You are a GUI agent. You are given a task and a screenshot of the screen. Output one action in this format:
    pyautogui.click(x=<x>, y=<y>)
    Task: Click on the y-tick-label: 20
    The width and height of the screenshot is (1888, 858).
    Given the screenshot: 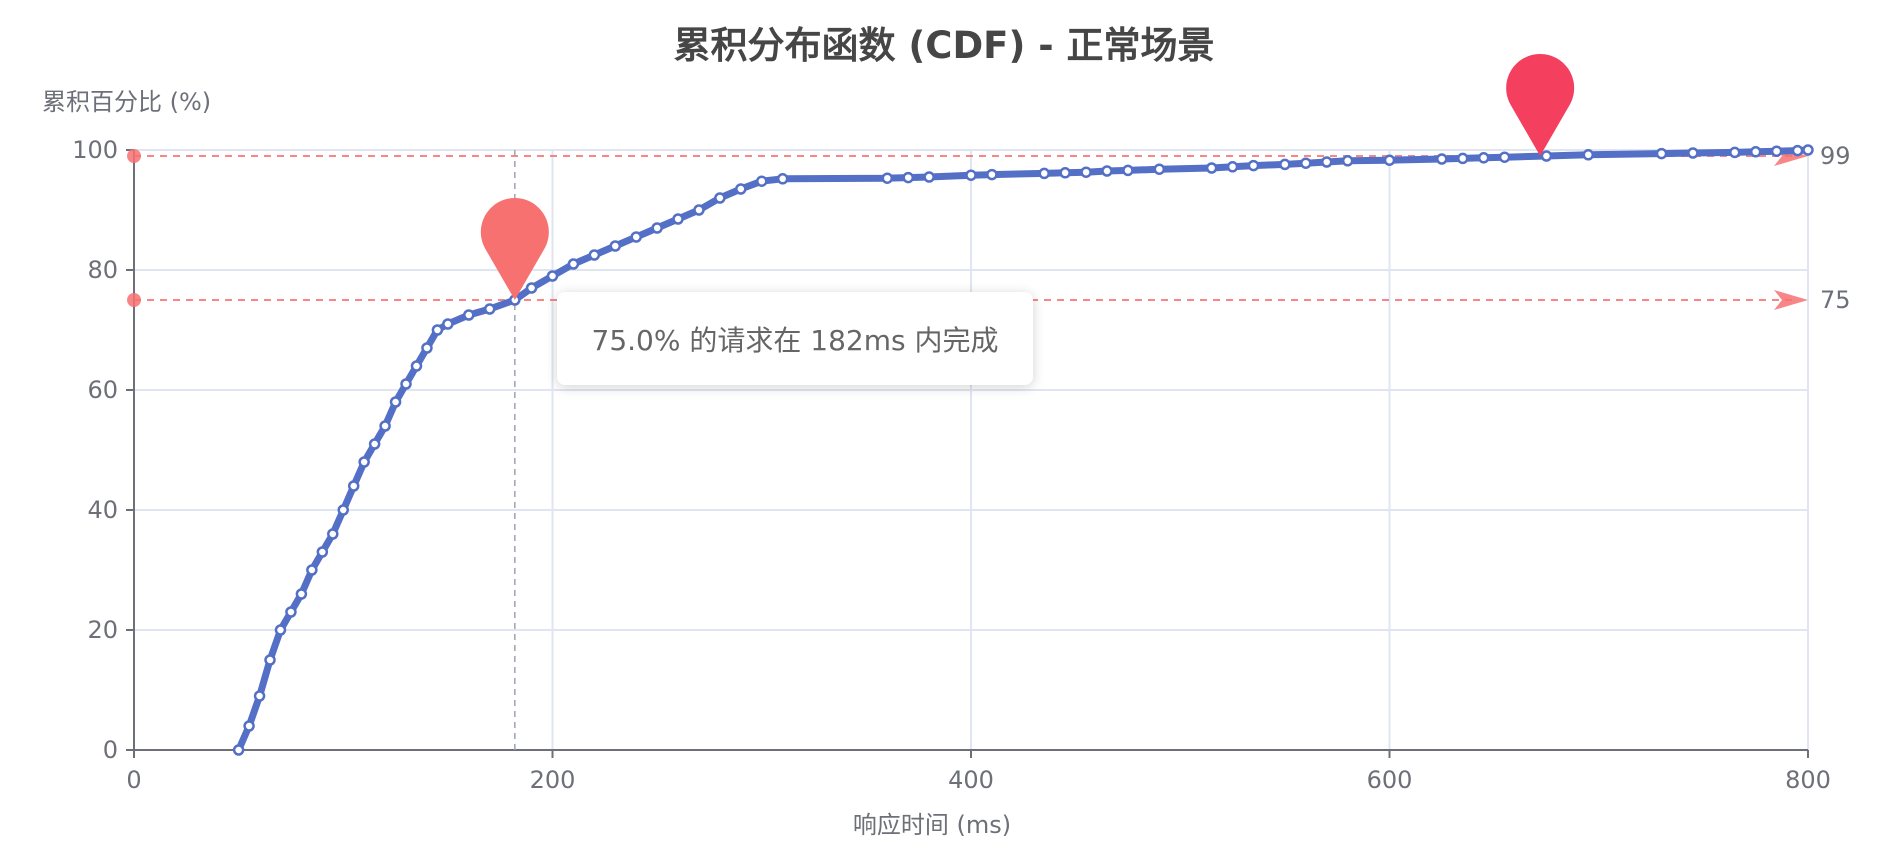 What is the action you would take?
    pyautogui.click(x=102, y=630)
    